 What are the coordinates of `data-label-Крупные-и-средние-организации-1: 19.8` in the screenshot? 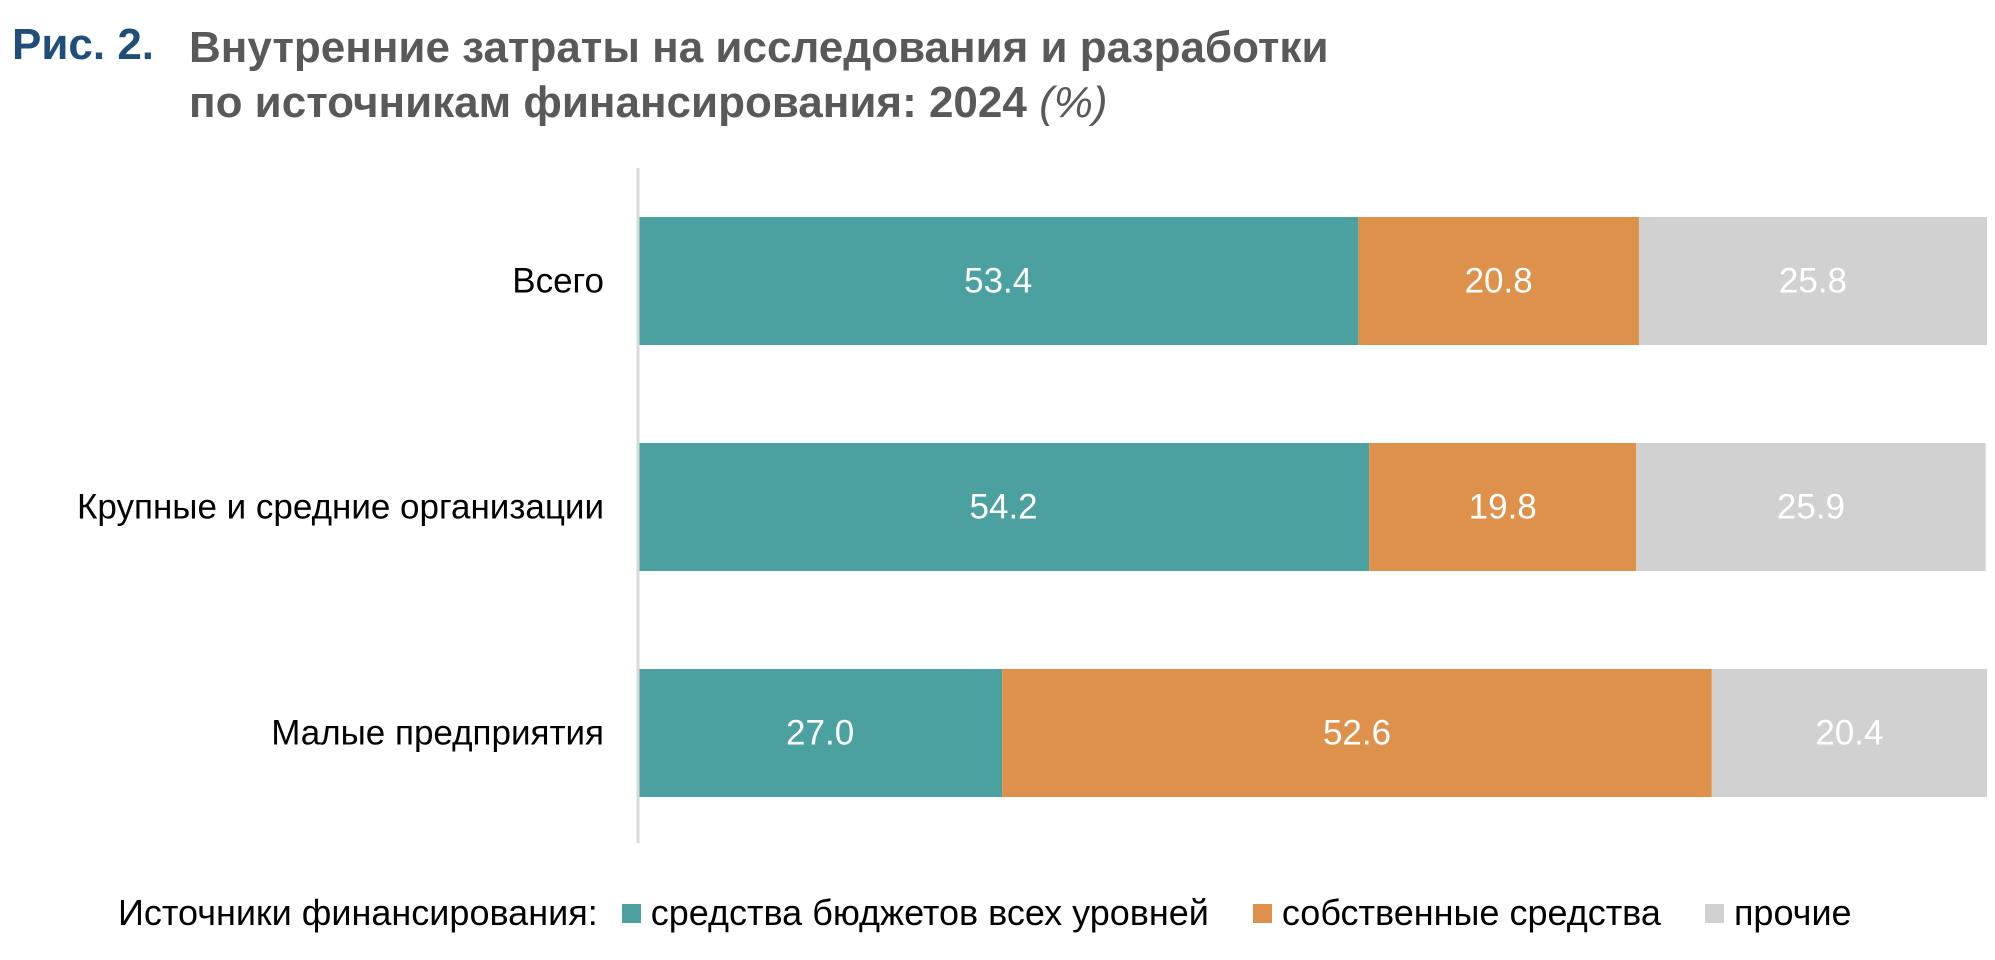 It's located at (1503, 507).